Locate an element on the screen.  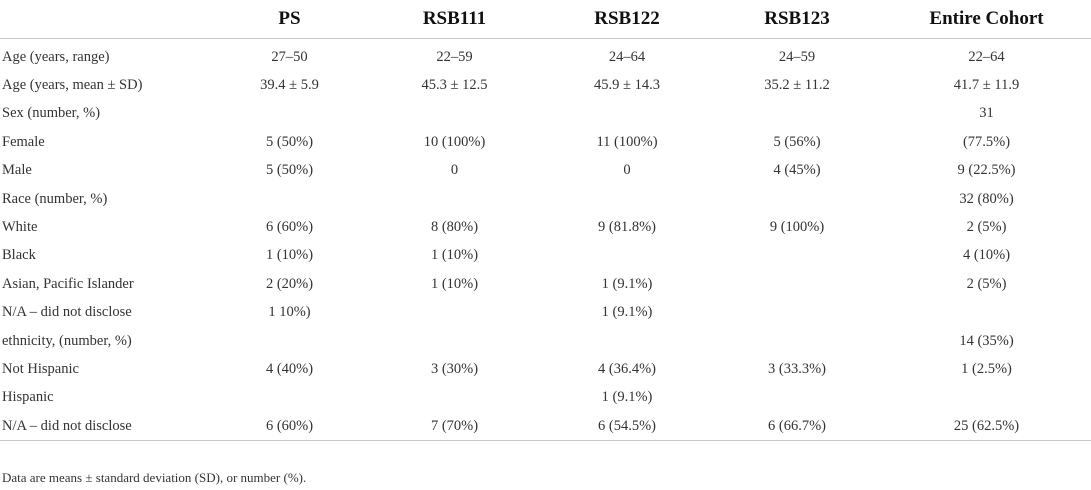
cell-rsb123: 5 (56%) is located at coordinates (797, 141).